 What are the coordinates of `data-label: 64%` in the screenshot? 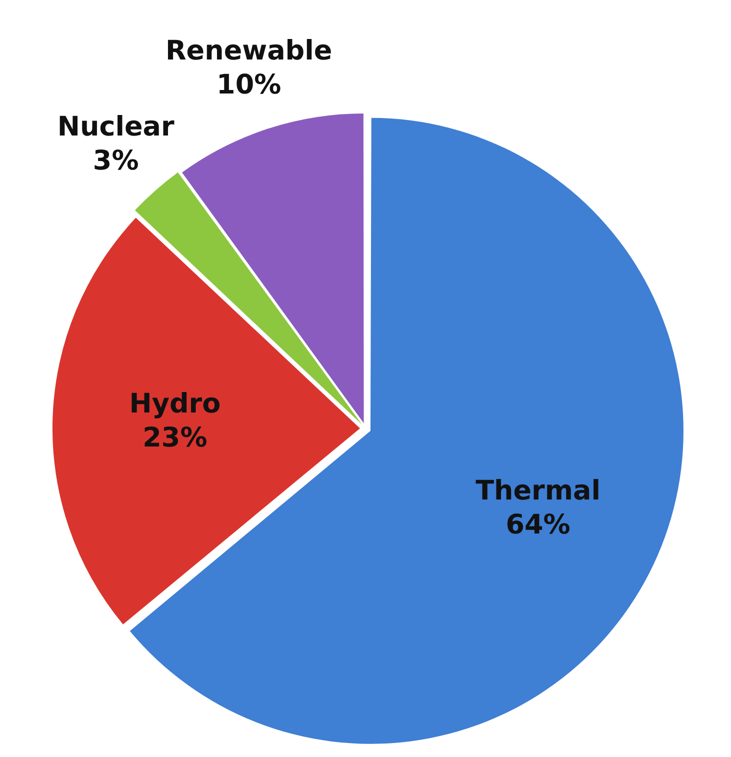 It's located at (538, 525).